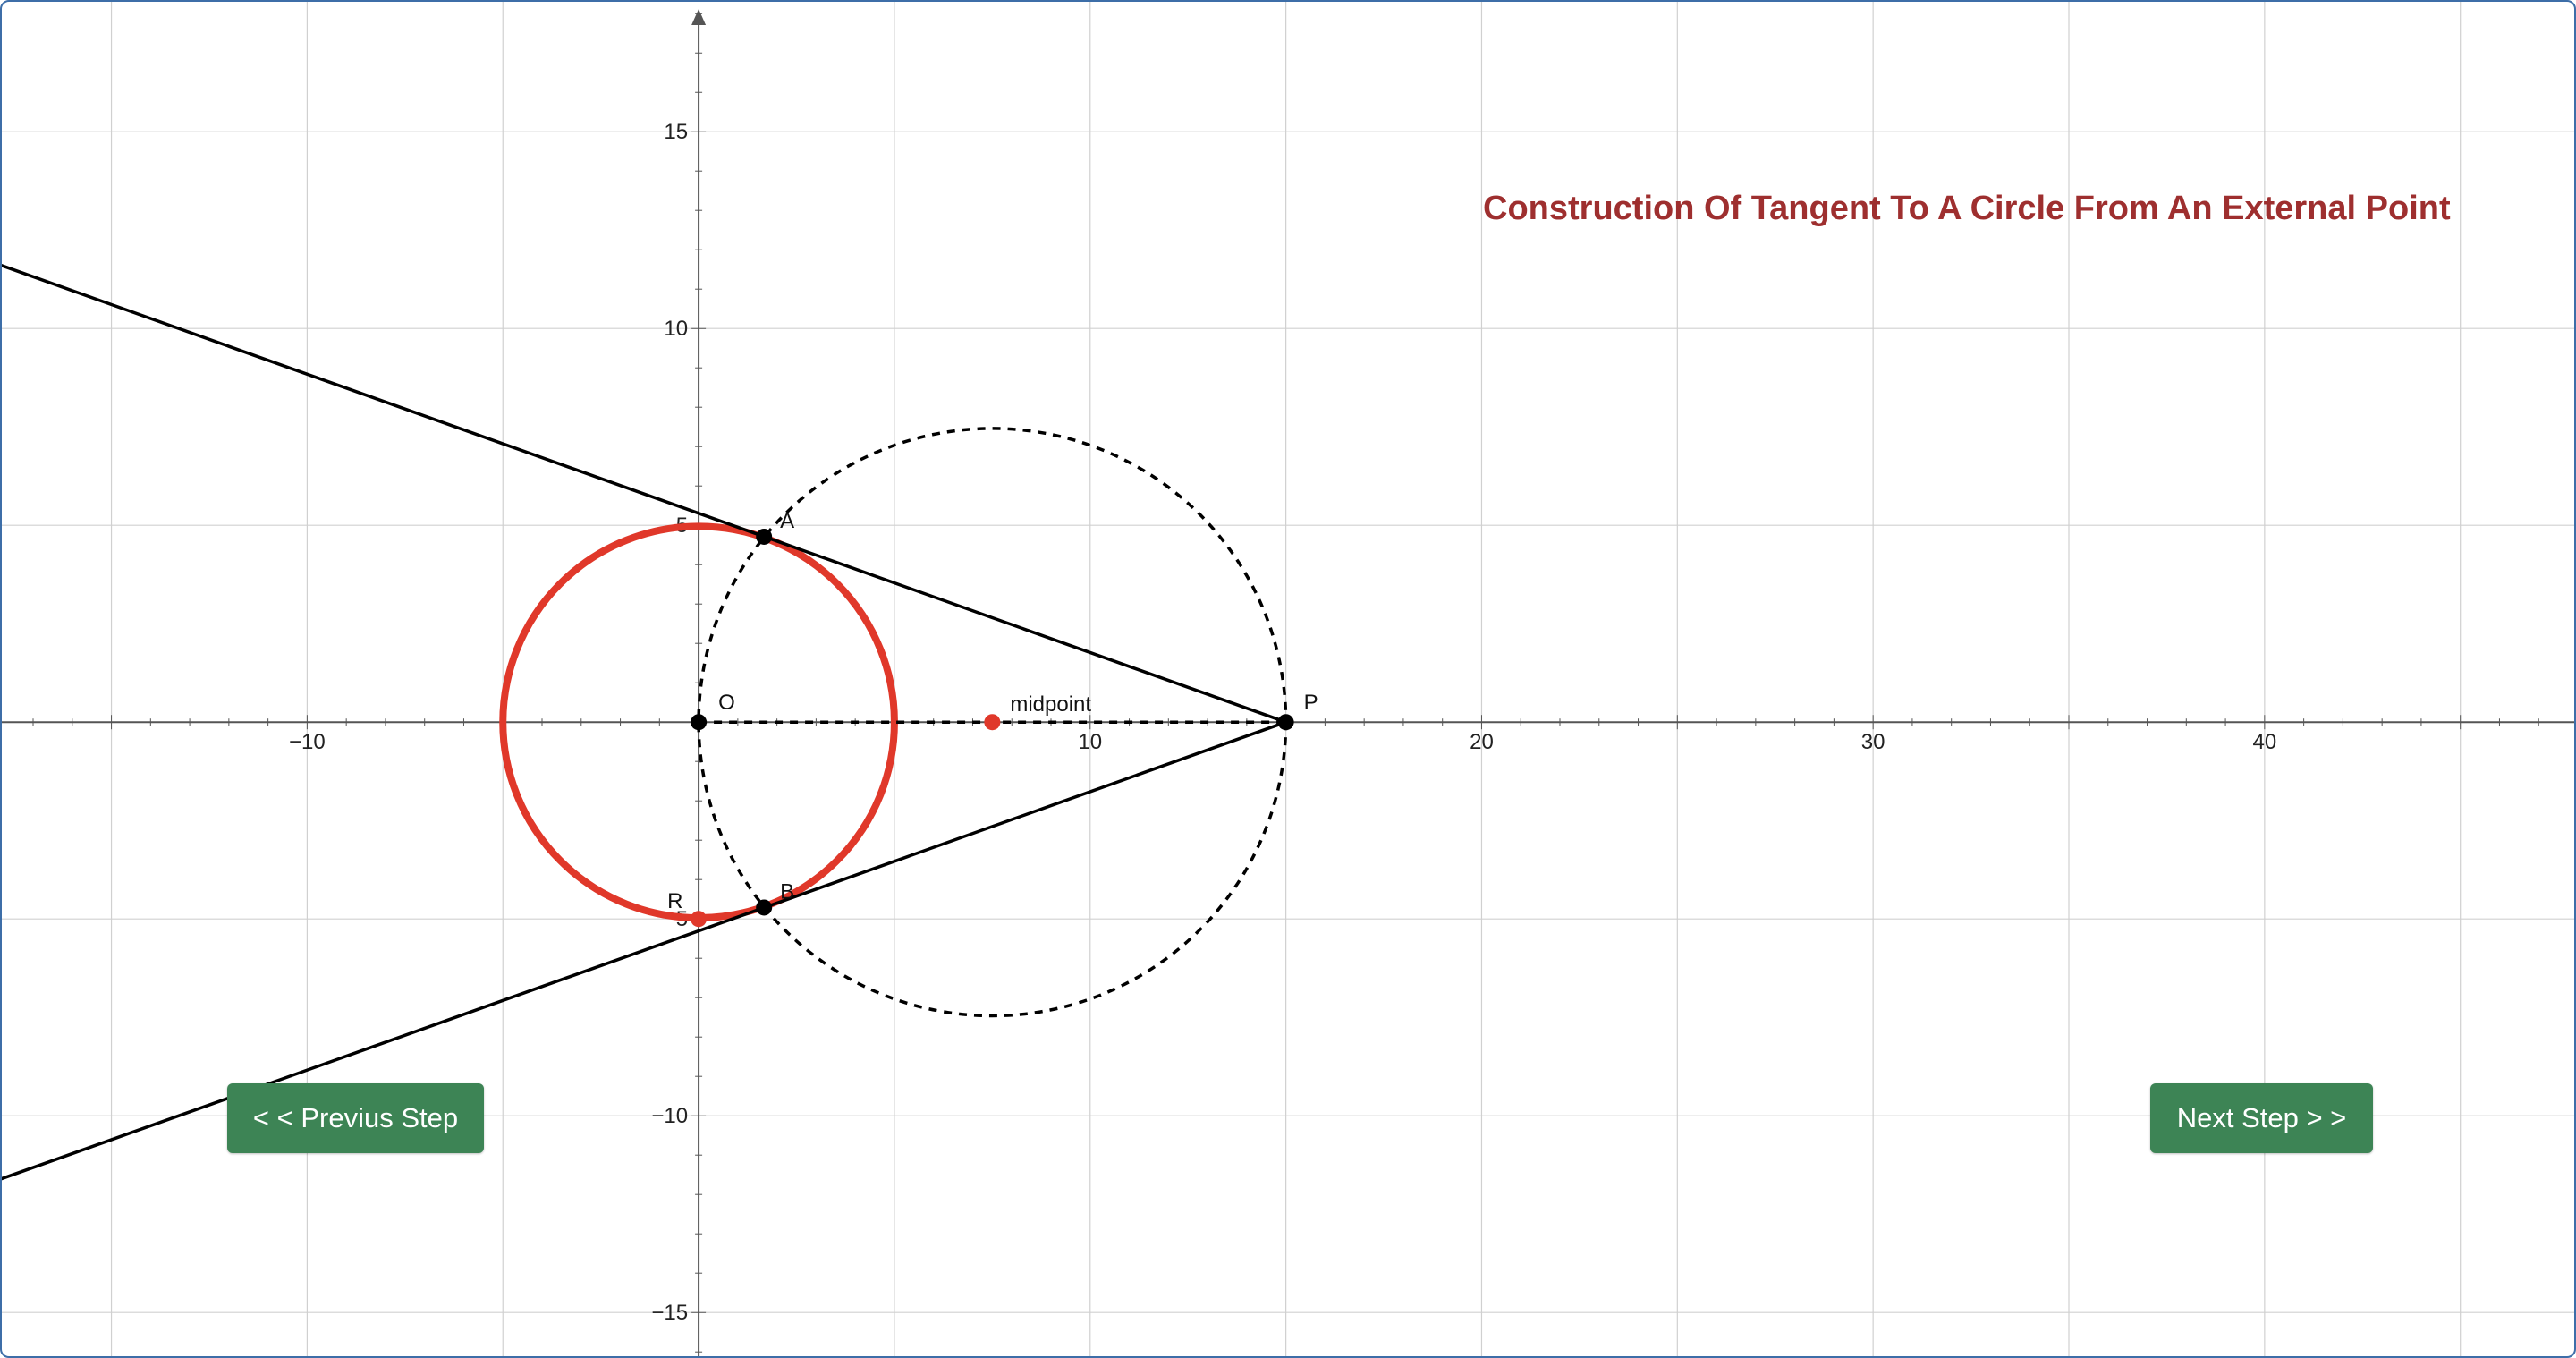  Describe the element at coordinates (355, 1118) in the screenshot. I see `previous-step-button: < < Previus Step` at that location.